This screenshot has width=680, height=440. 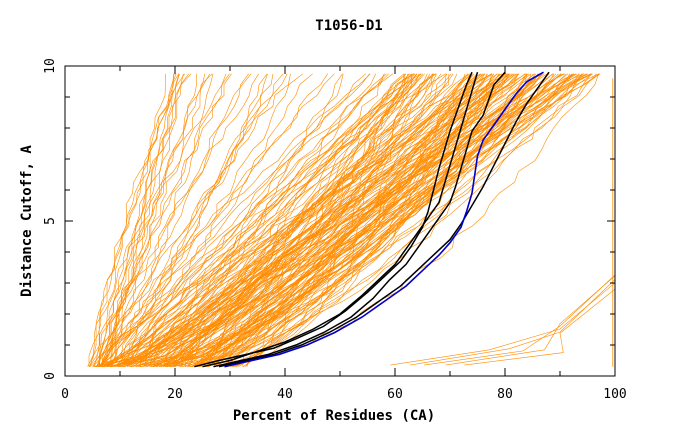 What do you see at coordinates (614, 394) in the screenshot?
I see `x-tick-label: 100` at bounding box center [614, 394].